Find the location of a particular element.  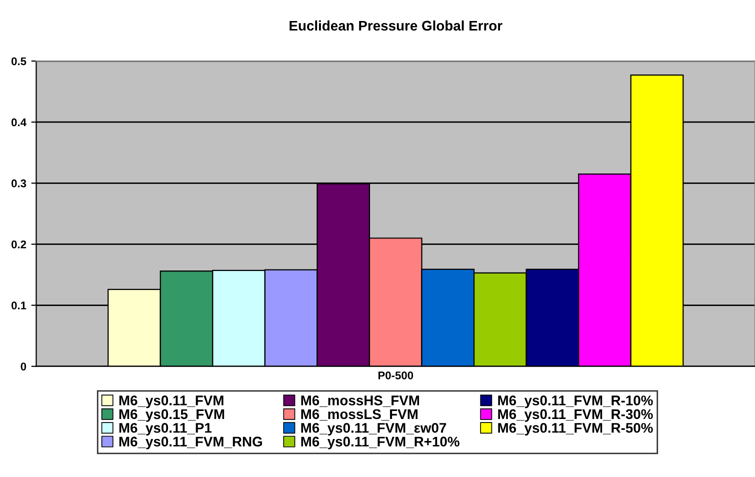

chart-title: Euclidean Pressure Global Error is located at coordinates (396, 25).